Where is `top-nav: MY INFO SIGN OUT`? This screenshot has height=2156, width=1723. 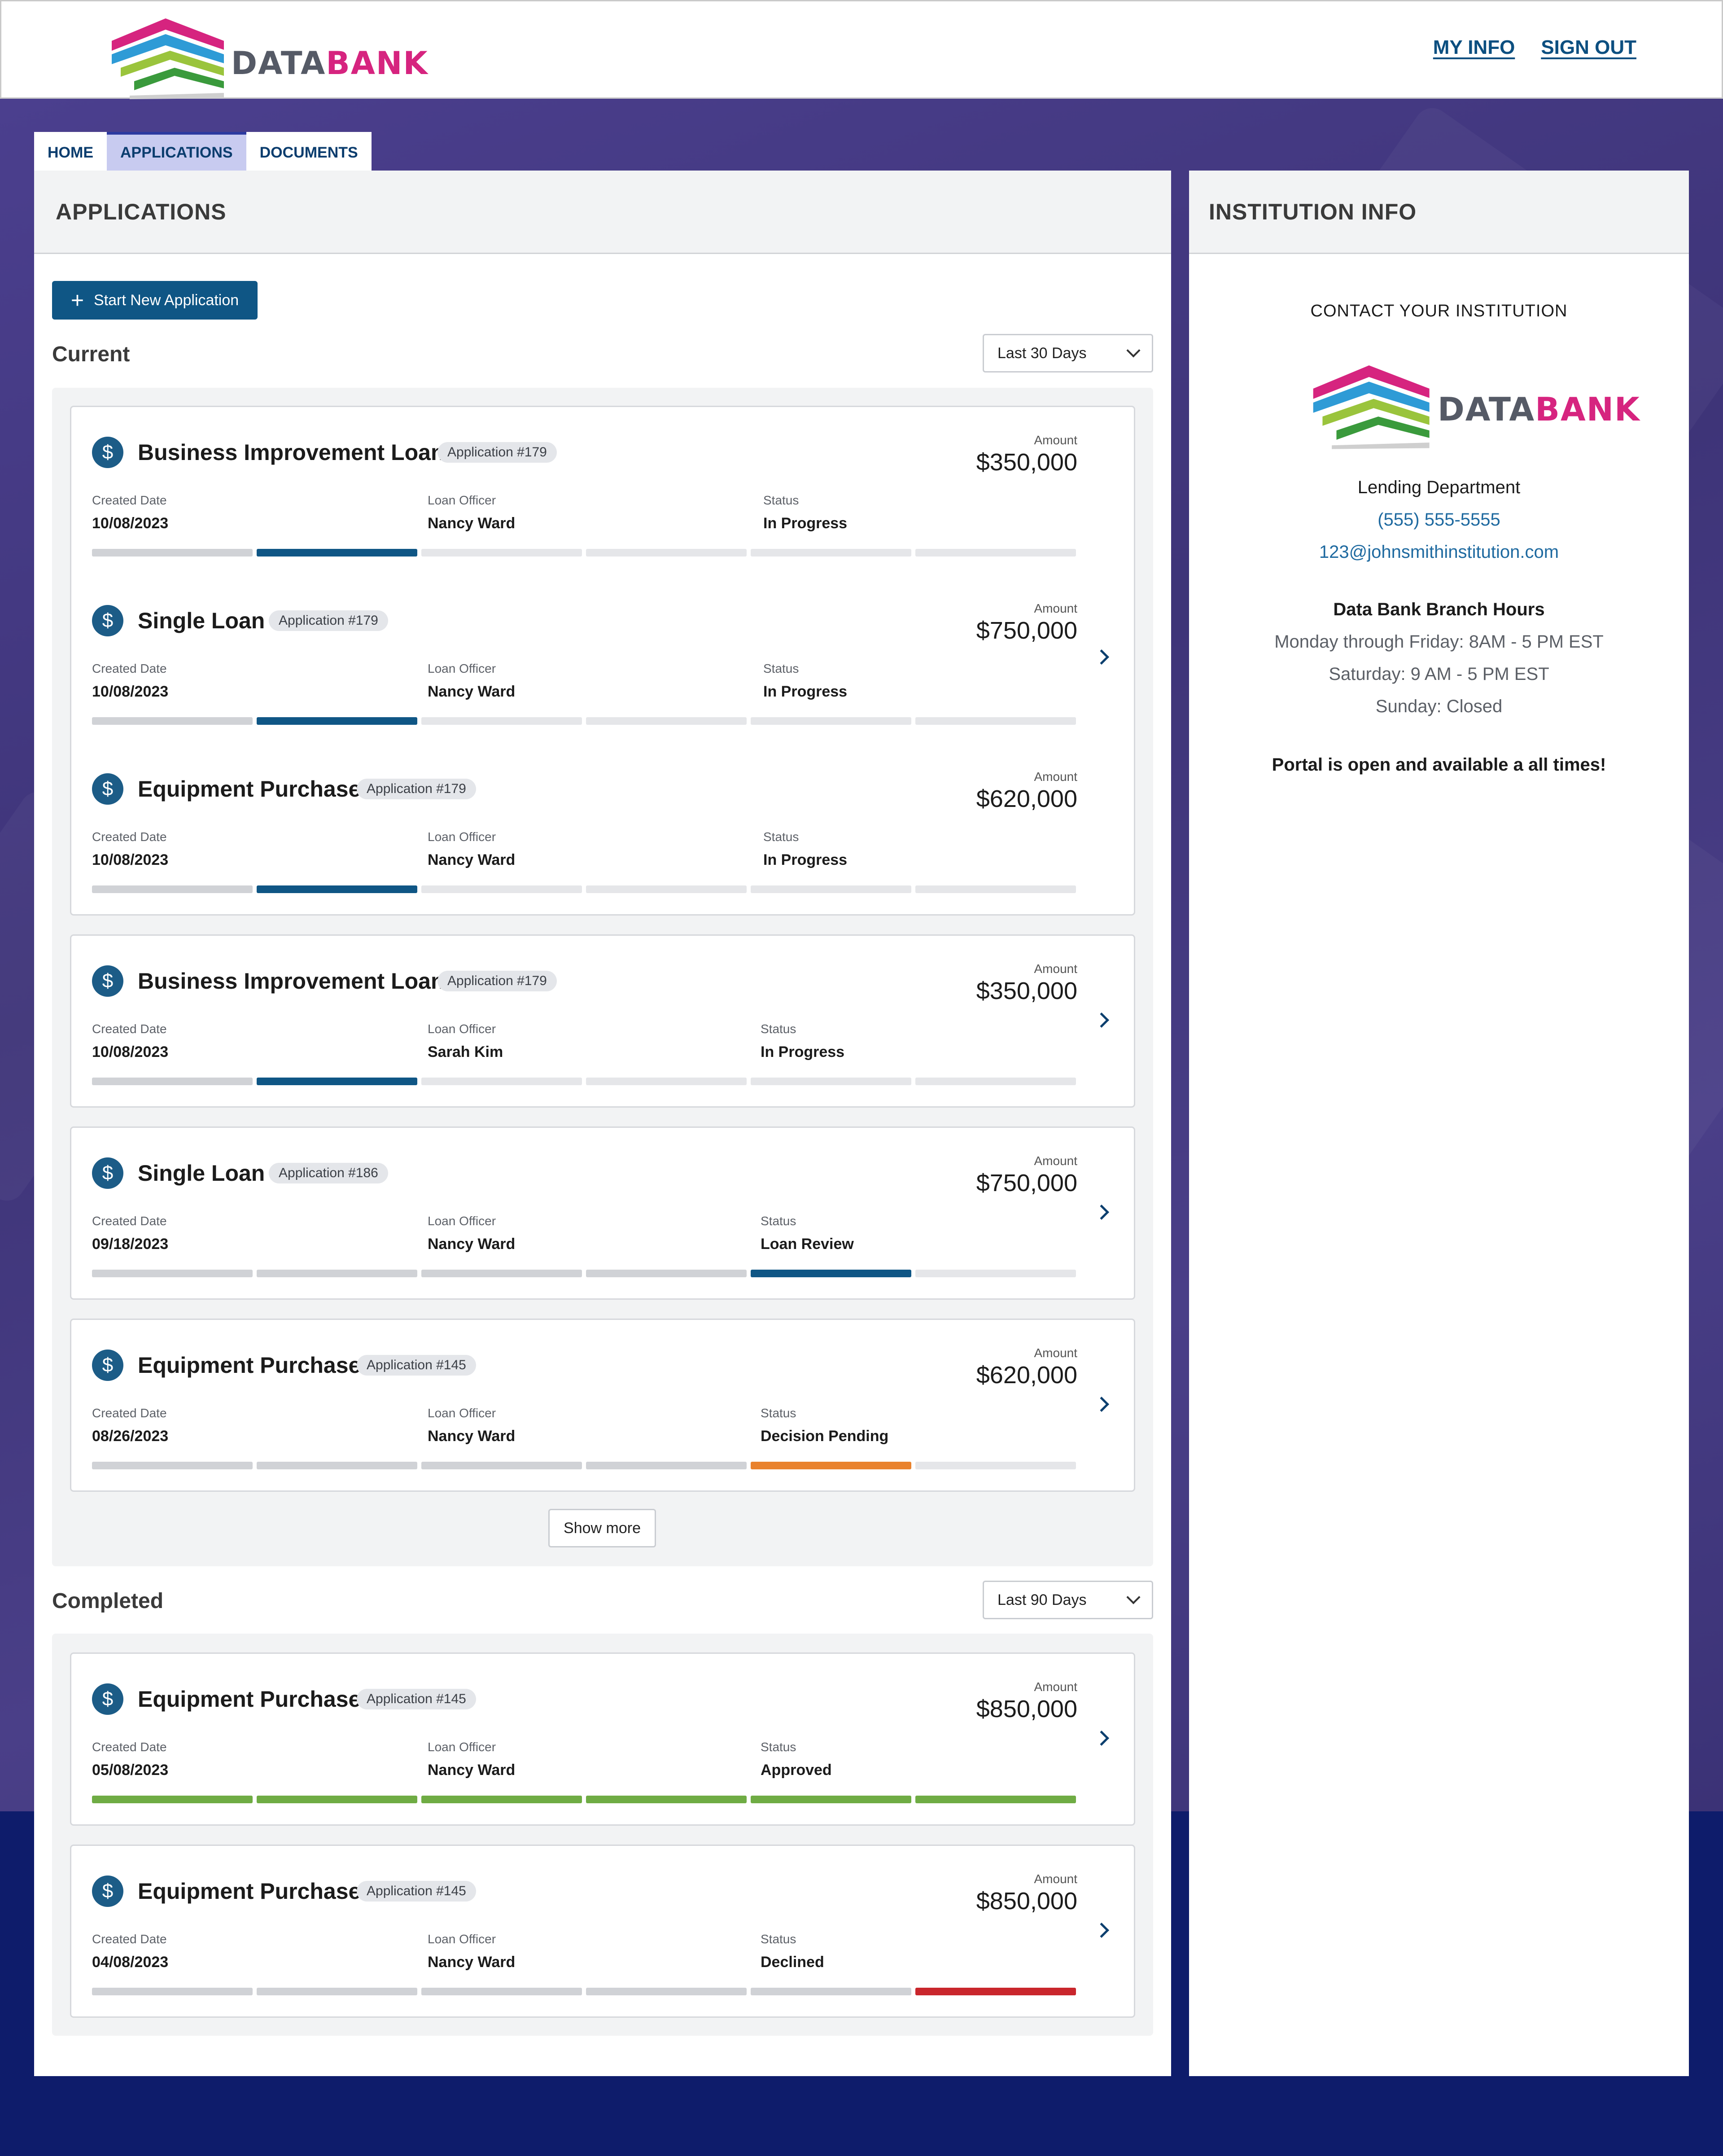 top-nav: MY INFO SIGN OUT is located at coordinates (1534, 47).